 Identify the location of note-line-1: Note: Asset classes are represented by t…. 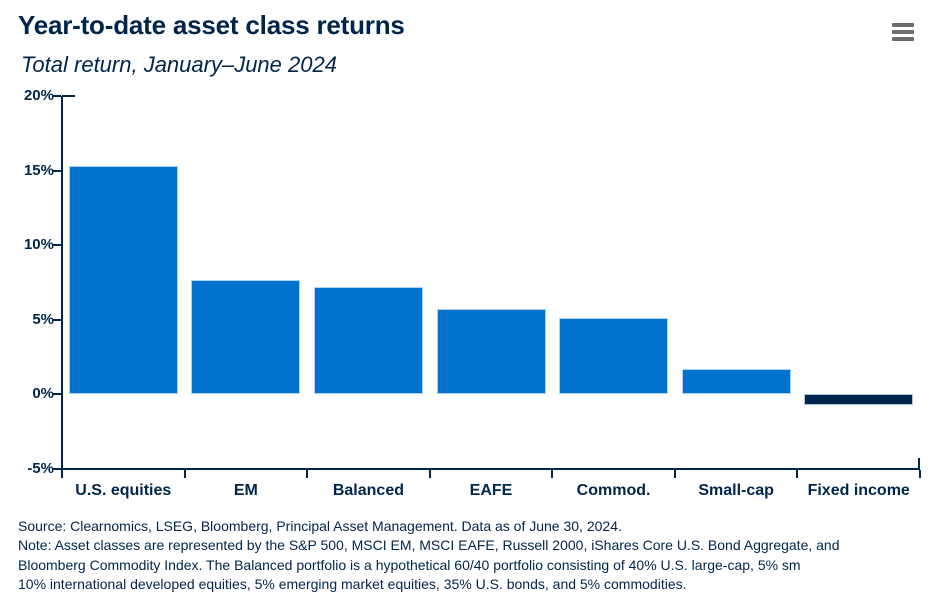
(429, 545).